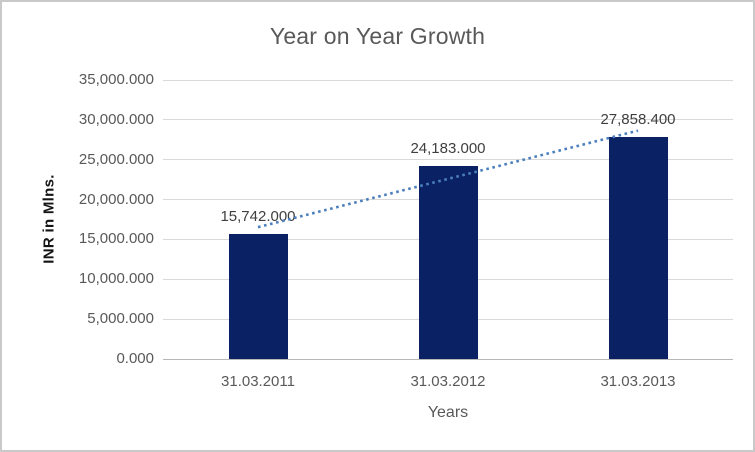 The height and width of the screenshot is (452, 755). Describe the element at coordinates (638, 381) in the screenshot. I see `x-tick-label: 31.03.2013` at that location.